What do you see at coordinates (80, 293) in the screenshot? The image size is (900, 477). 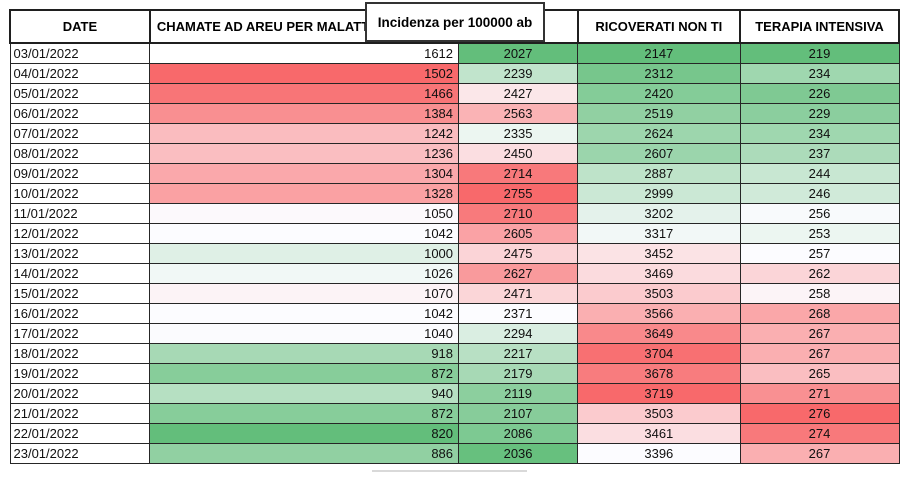 I see `date-cell: 15/01/2022` at bounding box center [80, 293].